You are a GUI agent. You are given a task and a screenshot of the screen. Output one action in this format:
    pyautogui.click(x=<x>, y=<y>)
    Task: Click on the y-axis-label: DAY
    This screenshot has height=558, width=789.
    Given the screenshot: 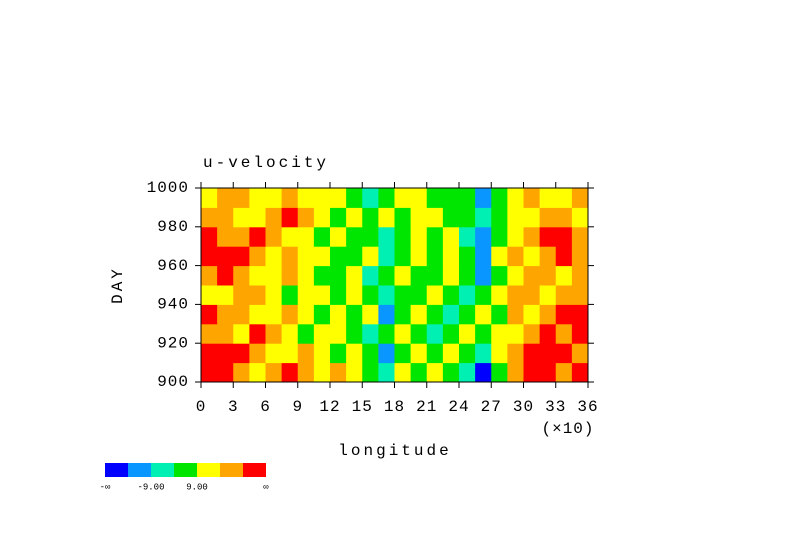 What is the action you would take?
    pyautogui.click(x=118, y=285)
    